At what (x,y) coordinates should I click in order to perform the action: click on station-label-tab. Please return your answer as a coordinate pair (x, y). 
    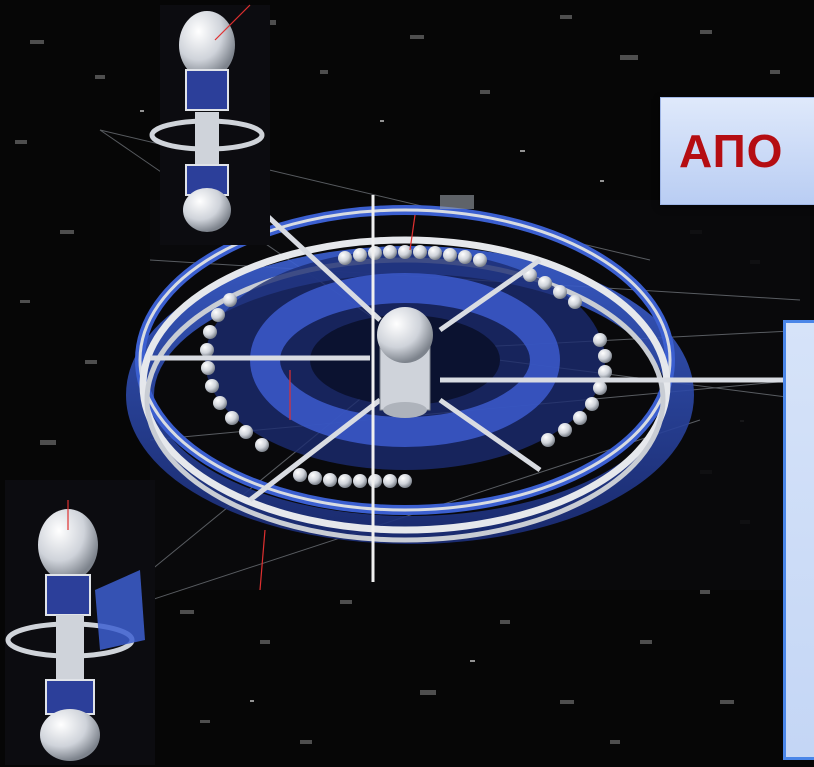
    Looking at the image, I should click on (457, 202).